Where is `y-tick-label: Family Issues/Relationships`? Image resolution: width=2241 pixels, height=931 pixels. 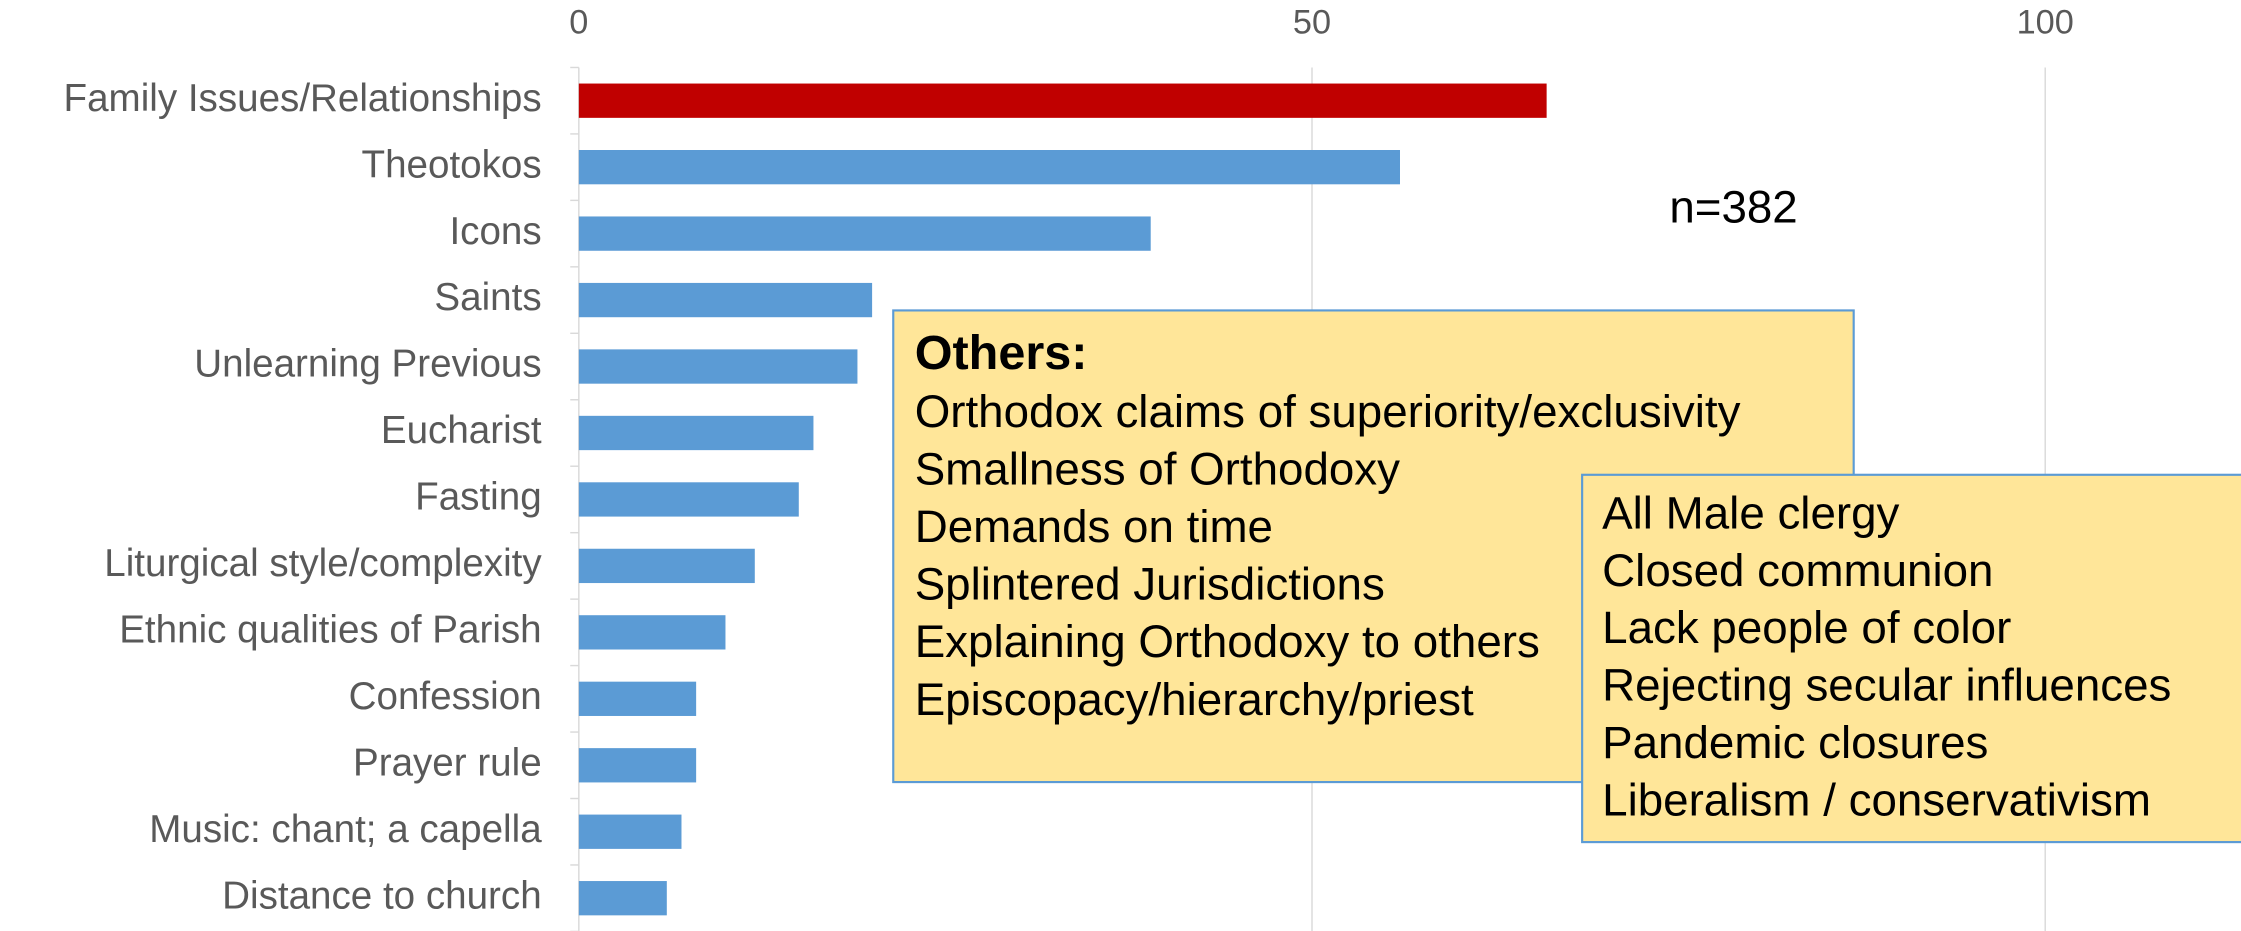 y-tick-label: Family Issues/Relationships is located at coordinates (303, 98).